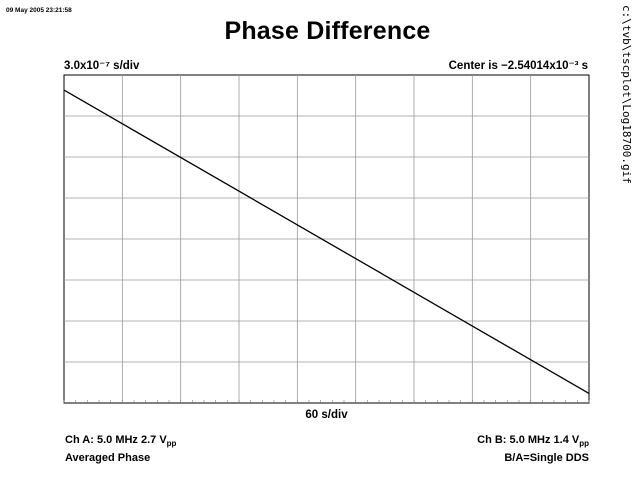 This screenshot has width=640, height=480. Describe the element at coordinates (39, 10) in the screenshot. I see `timestamp: 09 May 2005 23:21:58` at that location.